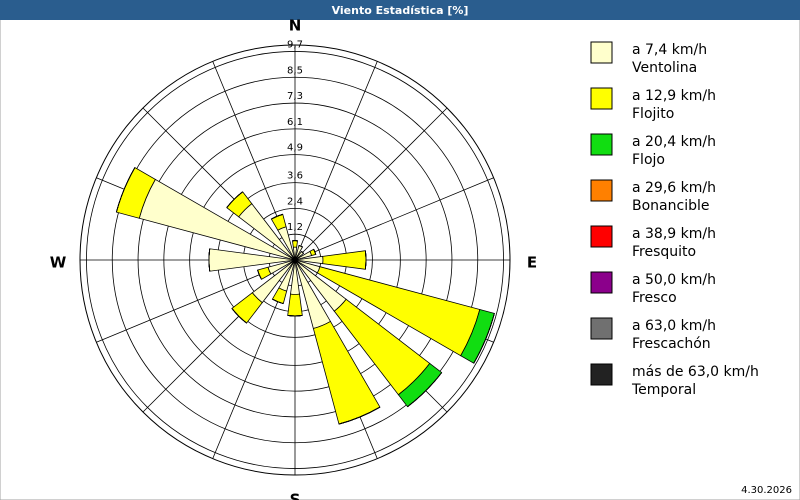 Image resolution: width=800 pixels, height=500 pixels. I want to click on r-tick-label: 1,2, so click(295, 227).